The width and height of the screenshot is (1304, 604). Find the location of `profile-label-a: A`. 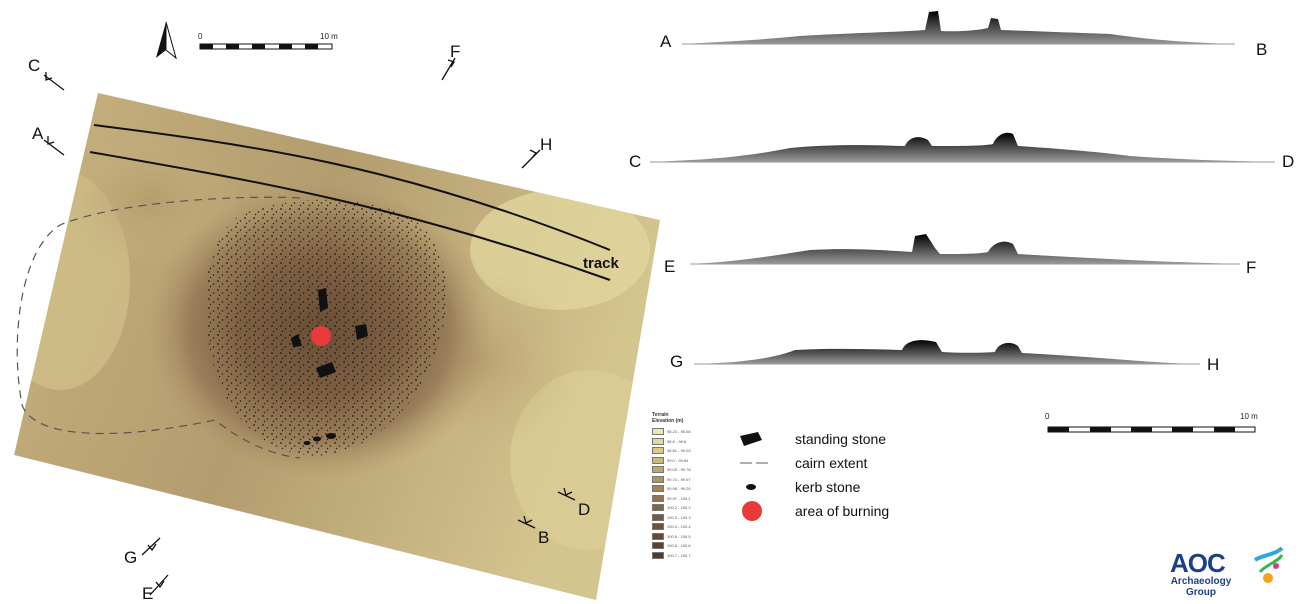

profile-label-a: A is located at coordinates (666, 41).